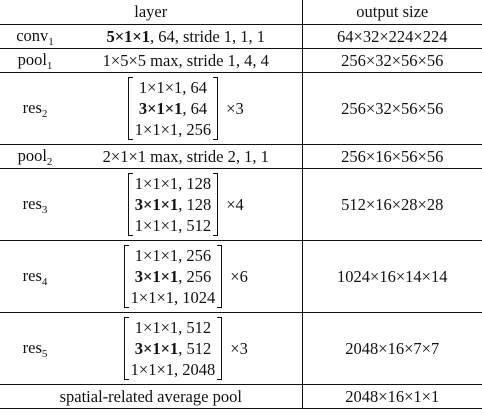 The height and width of the screenshot is (417, 482). What do you see at coordinates (195, 348) in the screenshot?
I see `conv-channels-text: , 512` at bounding box center [195, 348].